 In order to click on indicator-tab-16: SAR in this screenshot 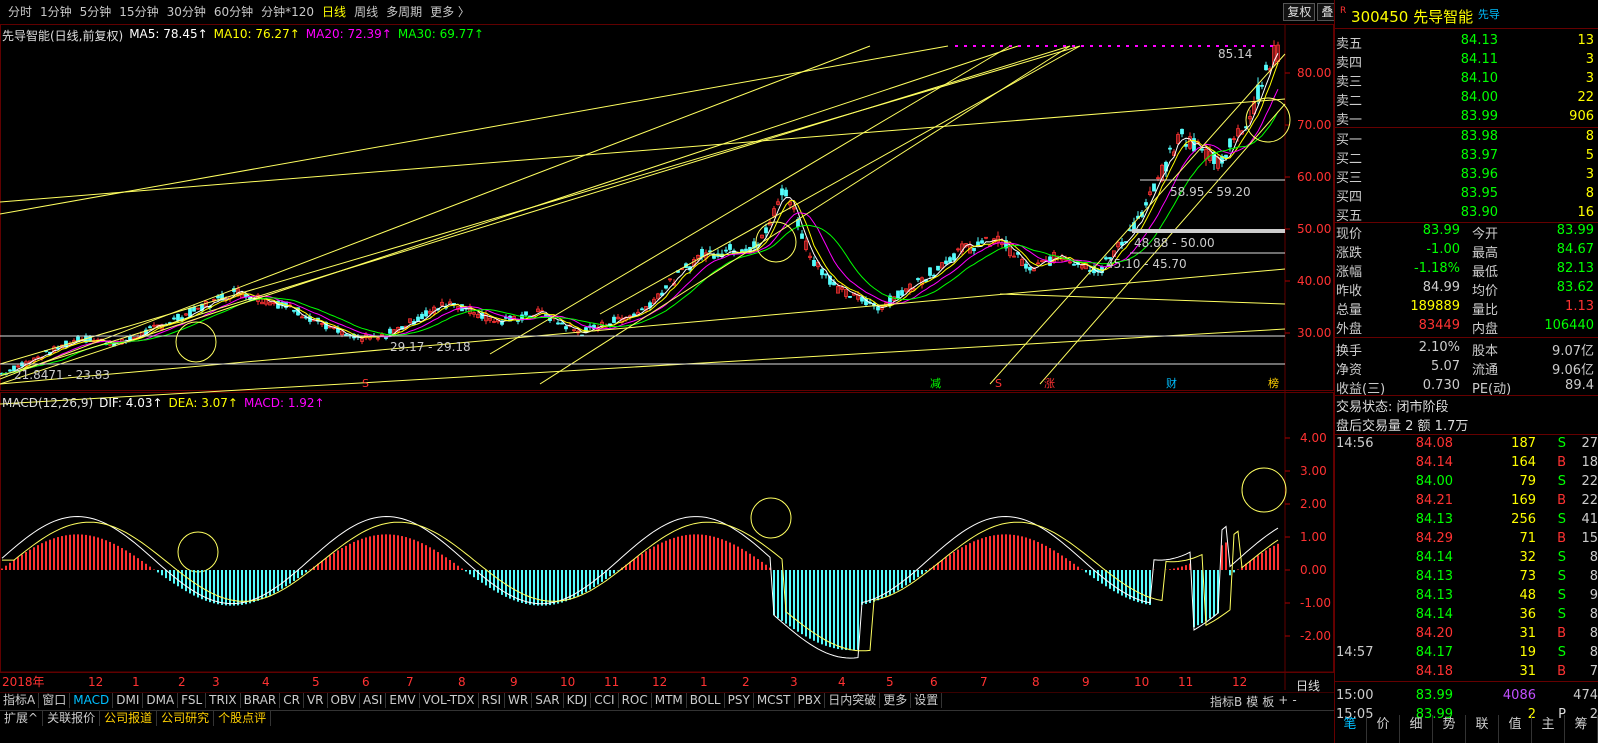, I will do `click(548, 700)`.